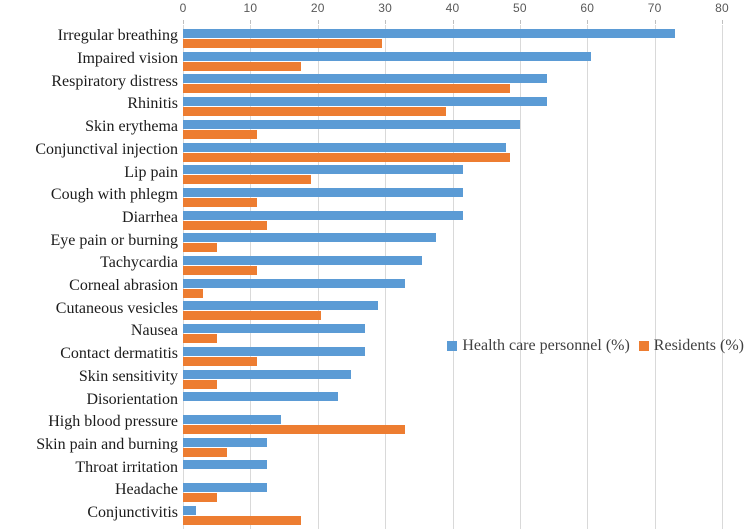 This screenshot has height=529, width=749. Describe the element at coordinates (452, 8) in the screenshot. I see `x-tick-label-40: 40` at that location.